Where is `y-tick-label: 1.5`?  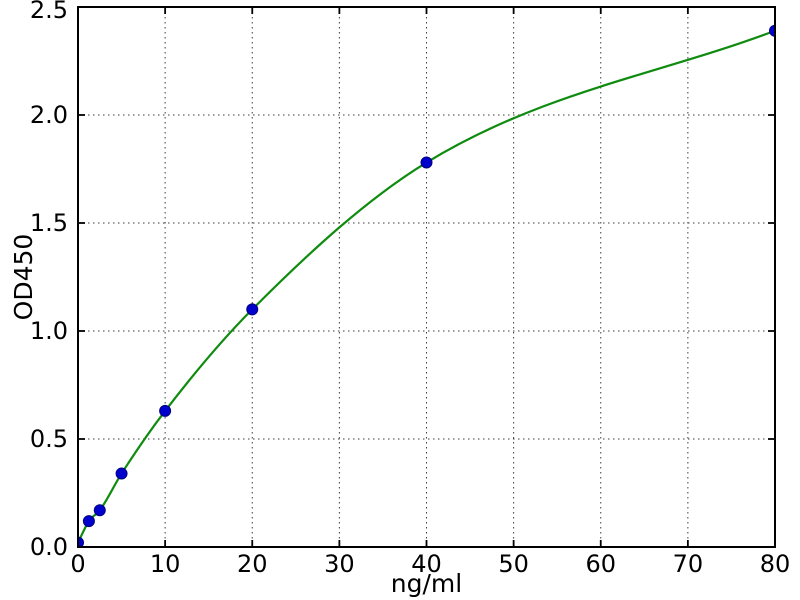
y-tick-label: 1.5 is located at coordinates (49, 223).